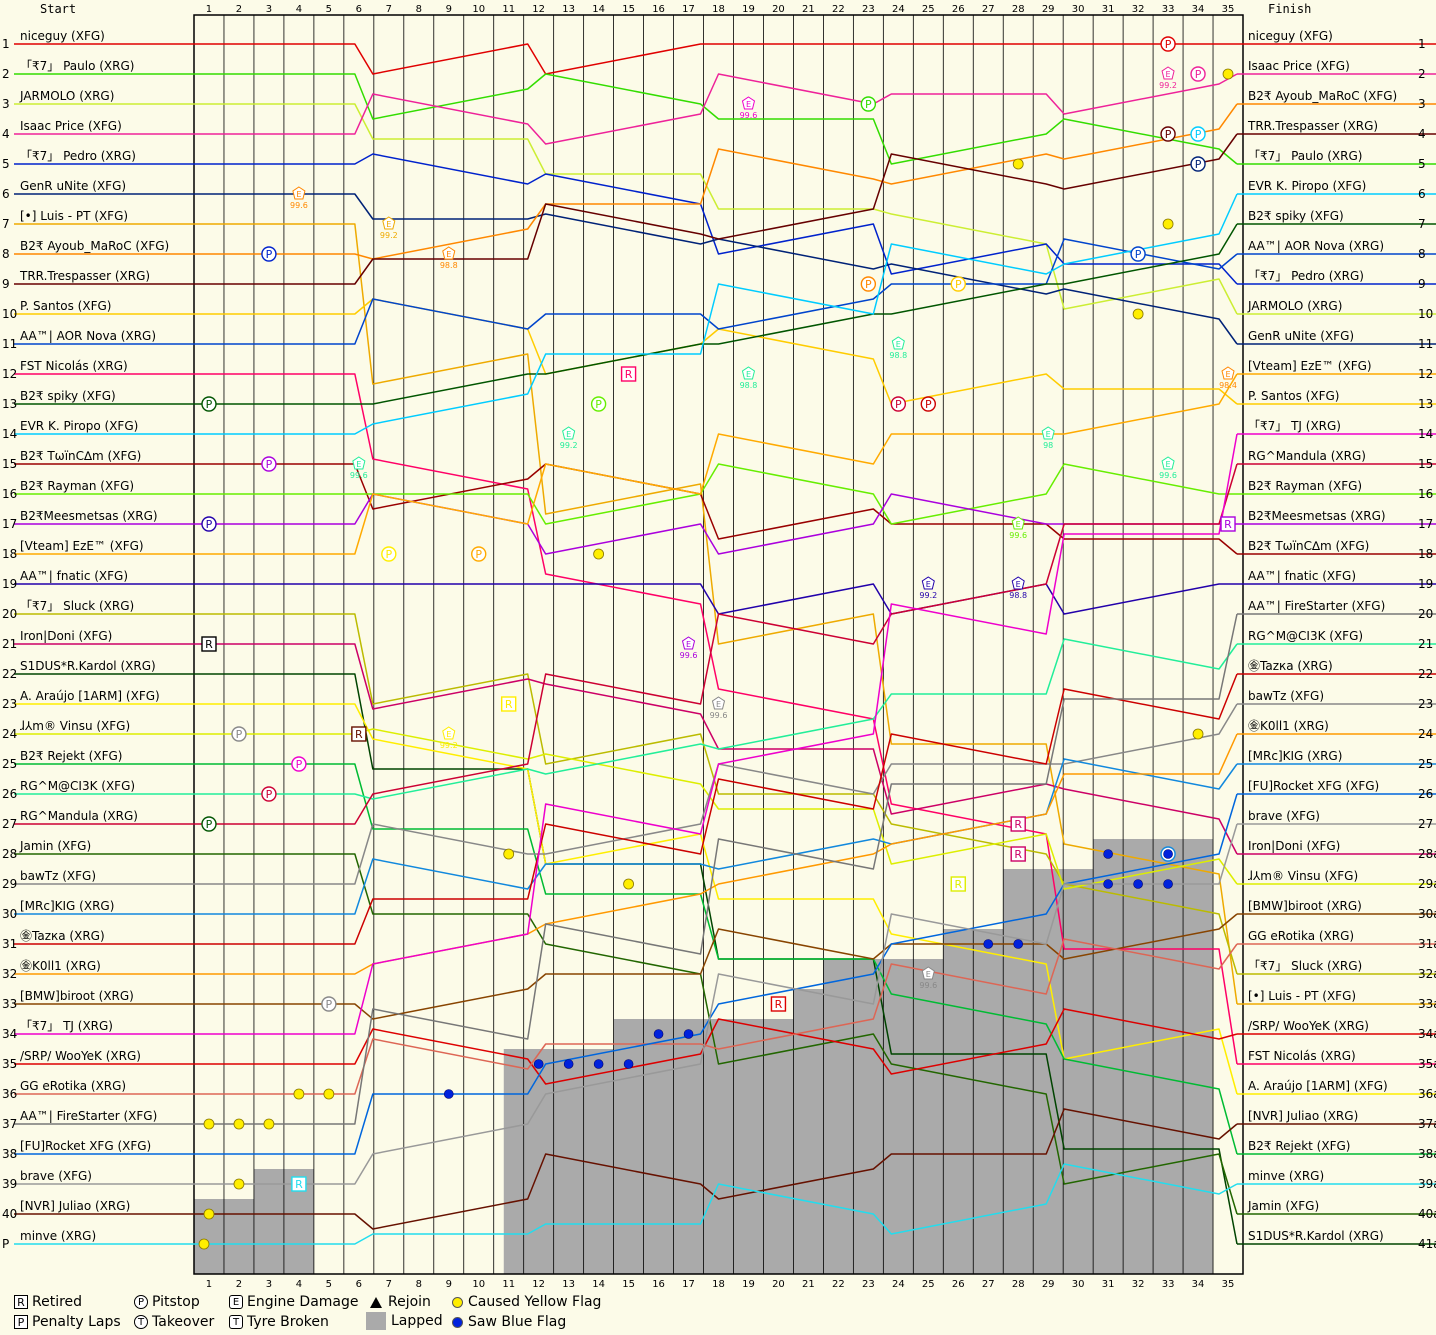 Image resolution: width=1436 pixels, height=1335 pixels. Describe the element at coordinates (1305, 966) in the screenshot. I see `finish-driver-name: 「₹7」 Sluck (XRG)` at that location.